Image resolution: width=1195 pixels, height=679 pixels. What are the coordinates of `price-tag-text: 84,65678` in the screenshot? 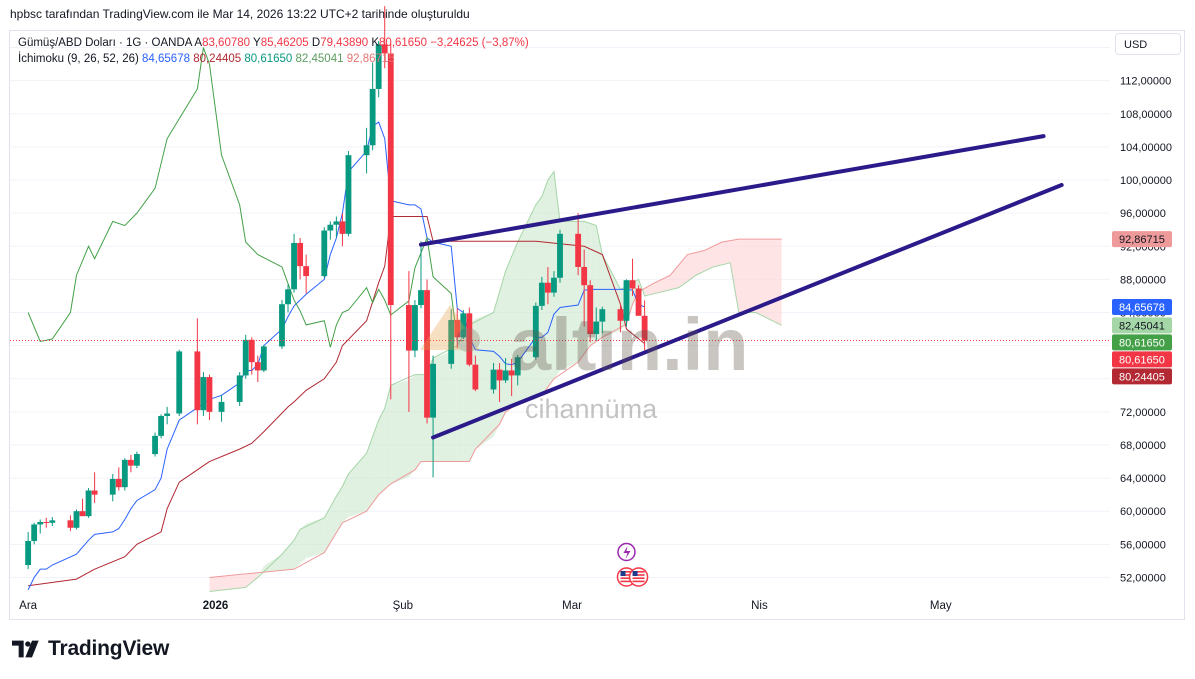 It's located at (1142, 308).